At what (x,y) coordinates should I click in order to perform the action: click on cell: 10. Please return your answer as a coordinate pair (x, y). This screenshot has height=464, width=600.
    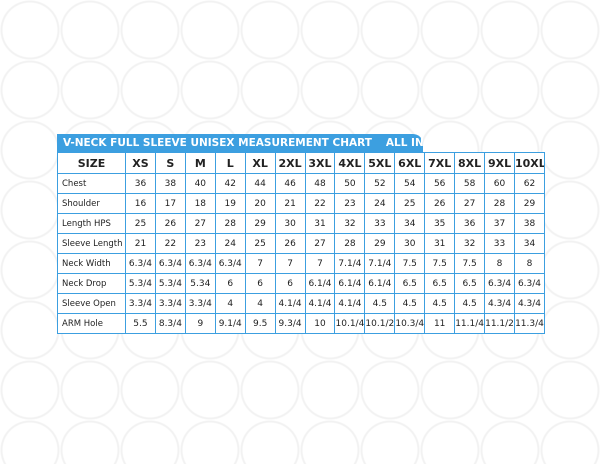
    Looking at the image, I should click on (320, 323).